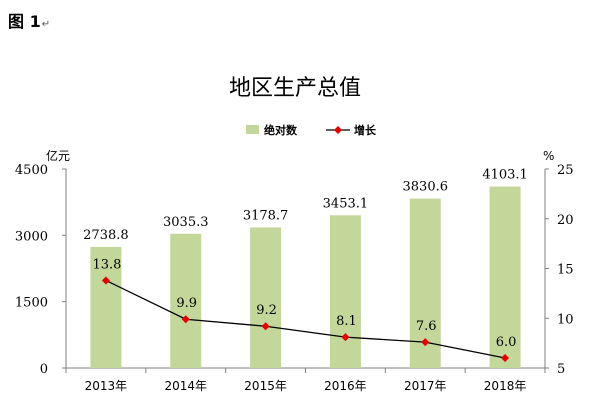 The image size is (590, 418). I want to click on bar-data-label: 3035.3, so click(186, 222).